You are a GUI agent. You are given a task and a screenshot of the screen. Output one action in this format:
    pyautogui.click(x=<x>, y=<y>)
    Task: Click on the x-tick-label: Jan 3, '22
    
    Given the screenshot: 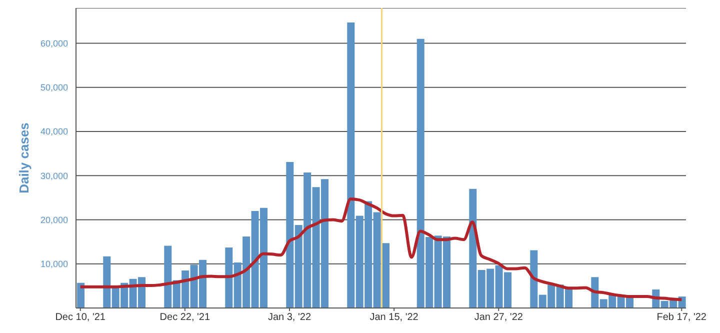 What is the action you would take?
    pyautogui.click(x=290, y=318)
    